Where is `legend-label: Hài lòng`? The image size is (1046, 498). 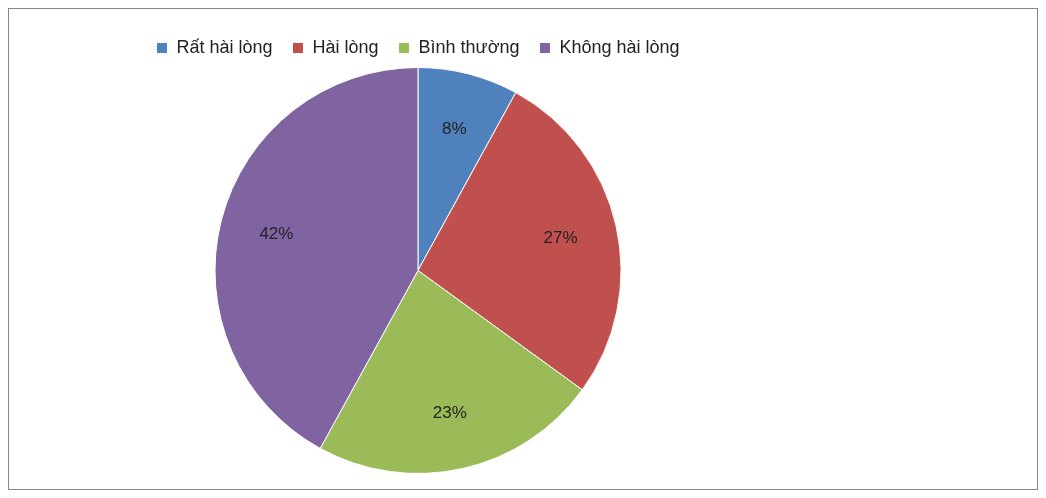
legend-label: Hài lòng is located at coordinates (345, 46).